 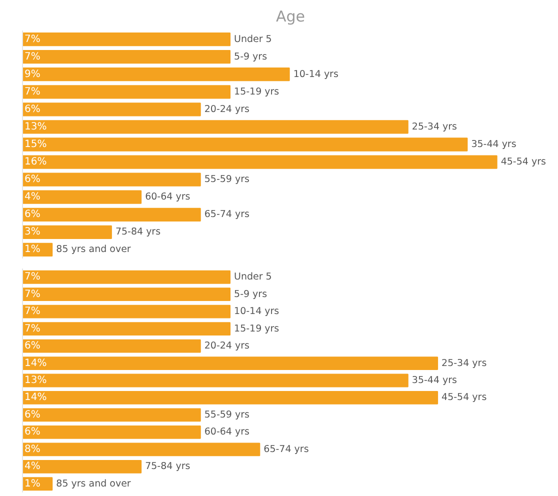 I want to click on data-label: 15%, so click(x=35, y=144).